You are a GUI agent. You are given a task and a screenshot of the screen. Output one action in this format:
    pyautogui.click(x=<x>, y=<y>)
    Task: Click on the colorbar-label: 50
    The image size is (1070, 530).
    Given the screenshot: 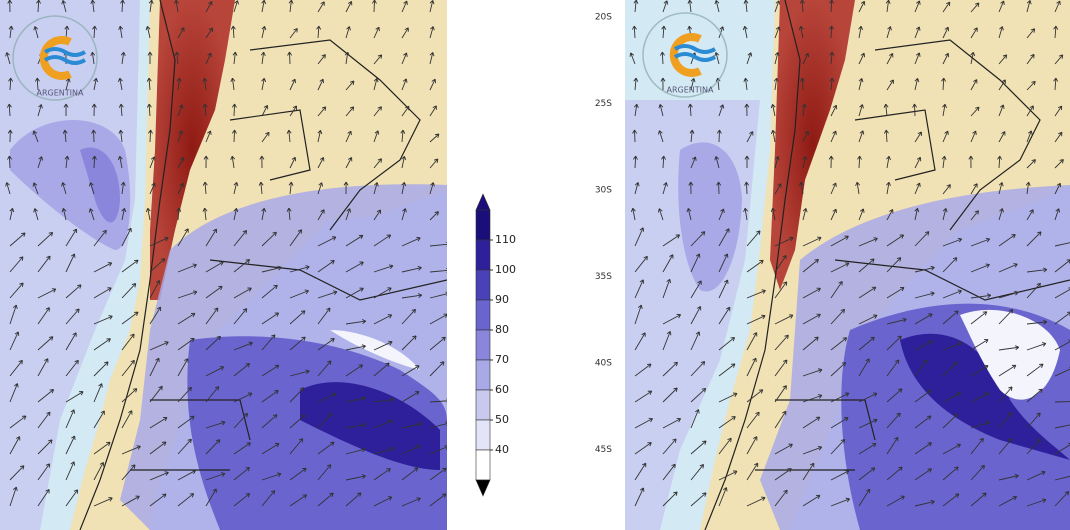 What is the action you would take?
    pyautogui.click(x=502, y=419)
    